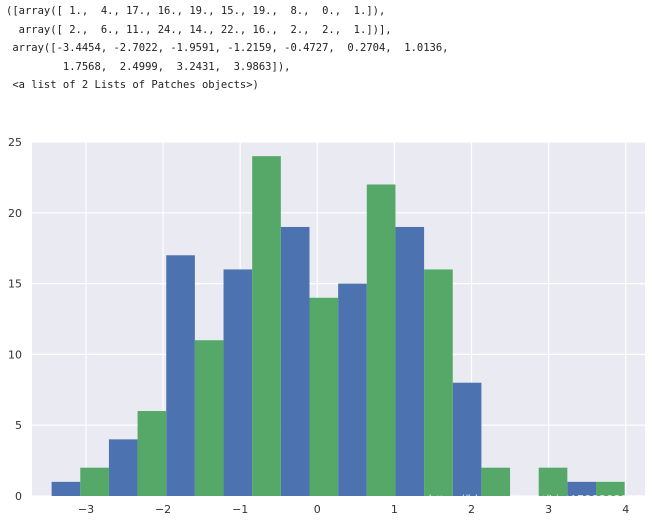 Image resolution: width=652 pixels, height=525 pixels. What do you see at coordinates (132, 85) in the screenshot?
I see `console-line: <a list of 2 Lists of Patches objects>)` at bounding box center [132, 85].